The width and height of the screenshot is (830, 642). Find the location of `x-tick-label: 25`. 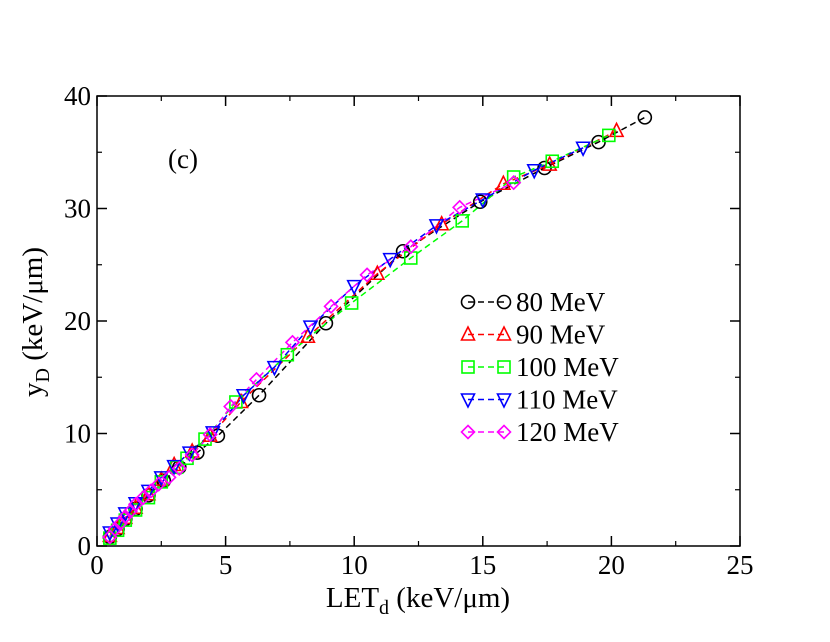

x-tick-label: 25 is located at coordinates (740, 565).